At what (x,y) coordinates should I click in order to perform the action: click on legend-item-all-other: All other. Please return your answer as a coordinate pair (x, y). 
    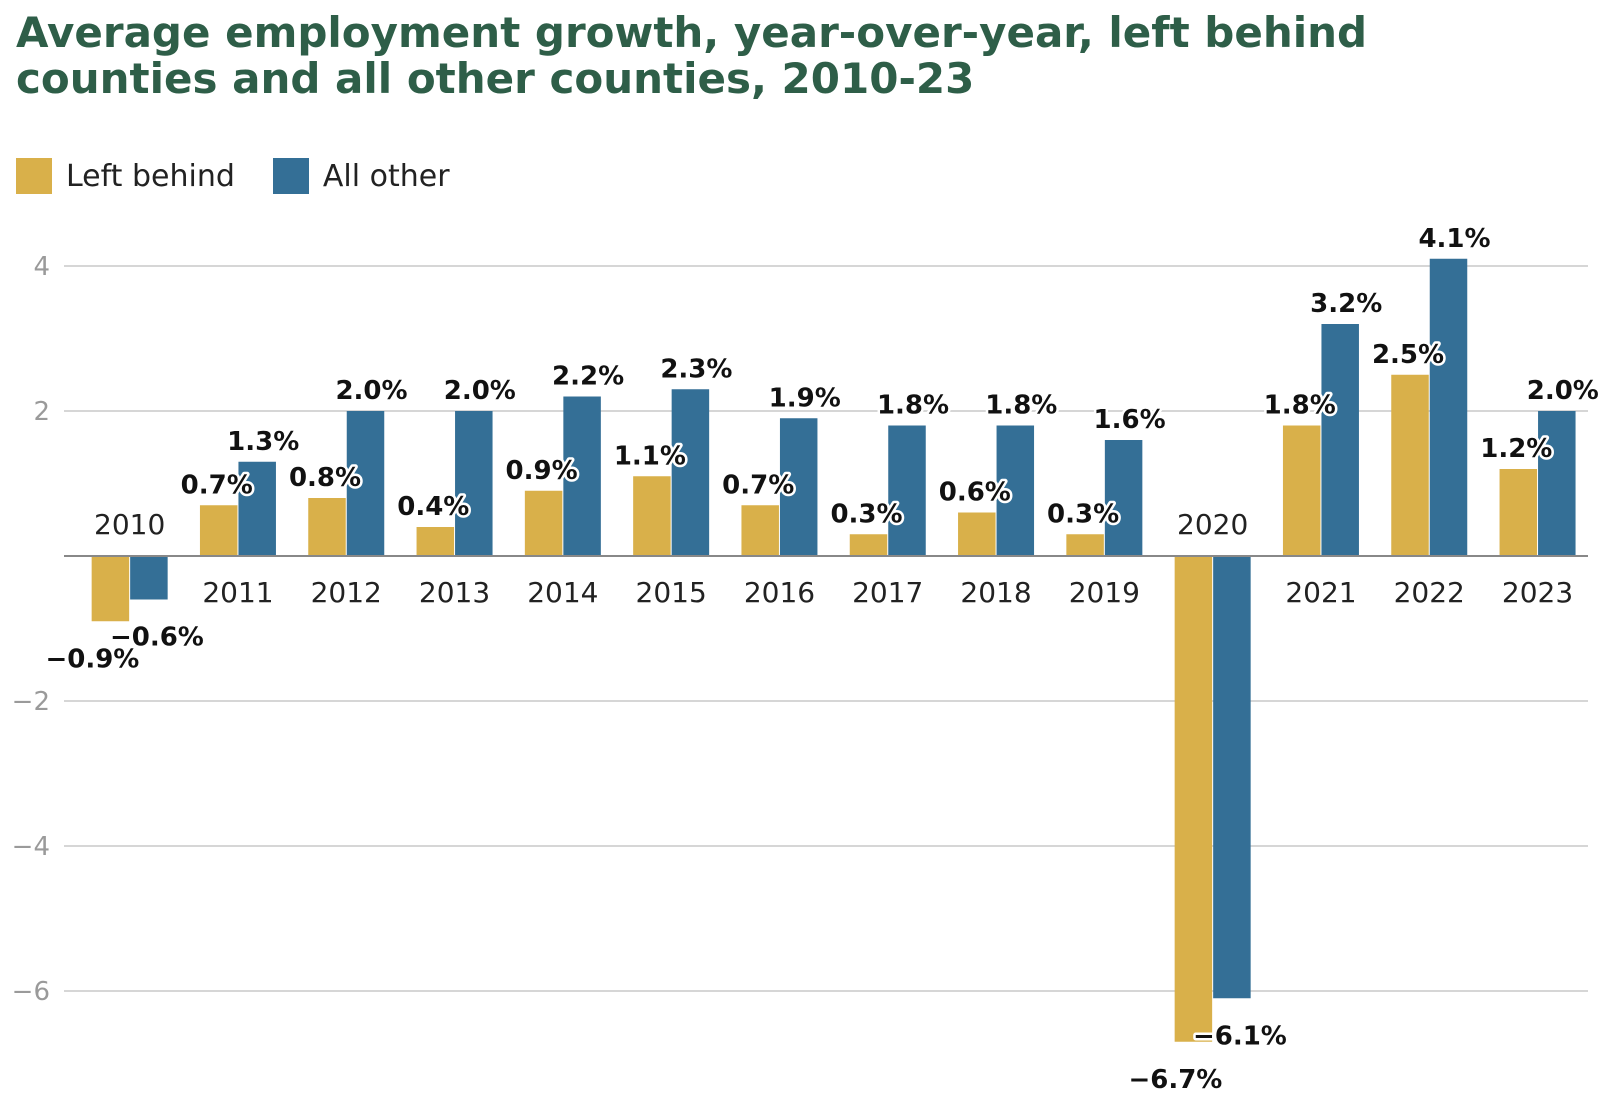
    Looking at the image, I should click on (361, 176).